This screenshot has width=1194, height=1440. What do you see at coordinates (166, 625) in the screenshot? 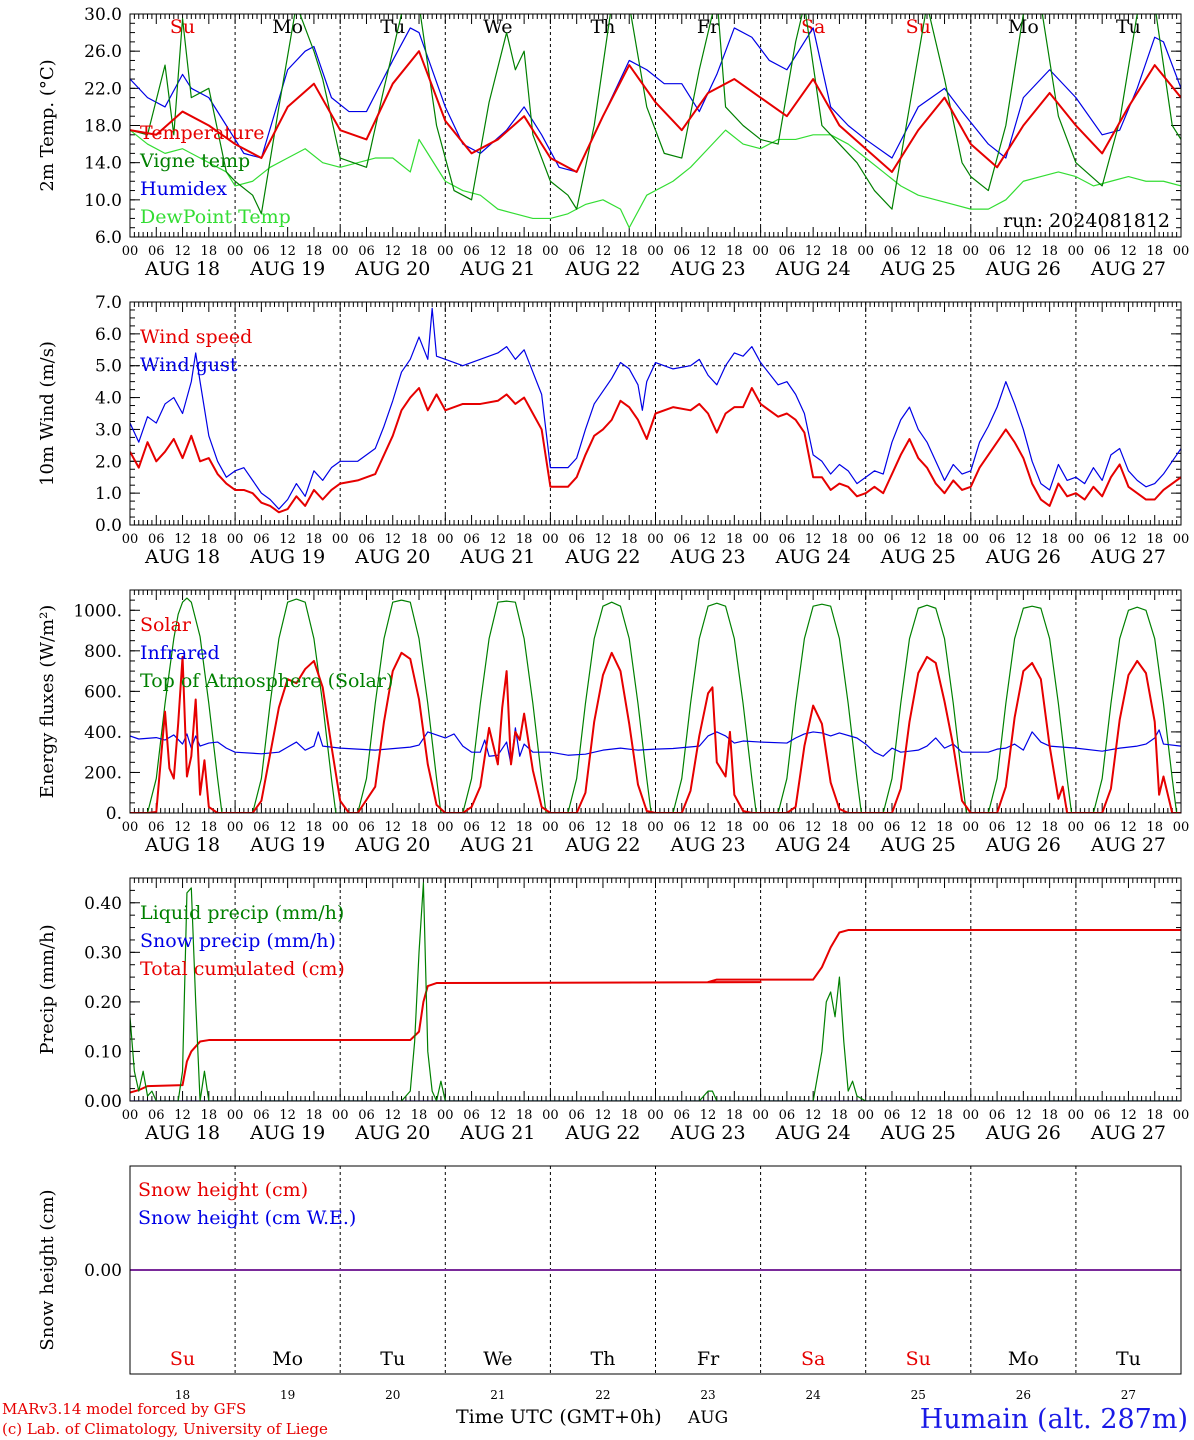
I see `legend-entry: Solar` at bounding box center [166, 625].